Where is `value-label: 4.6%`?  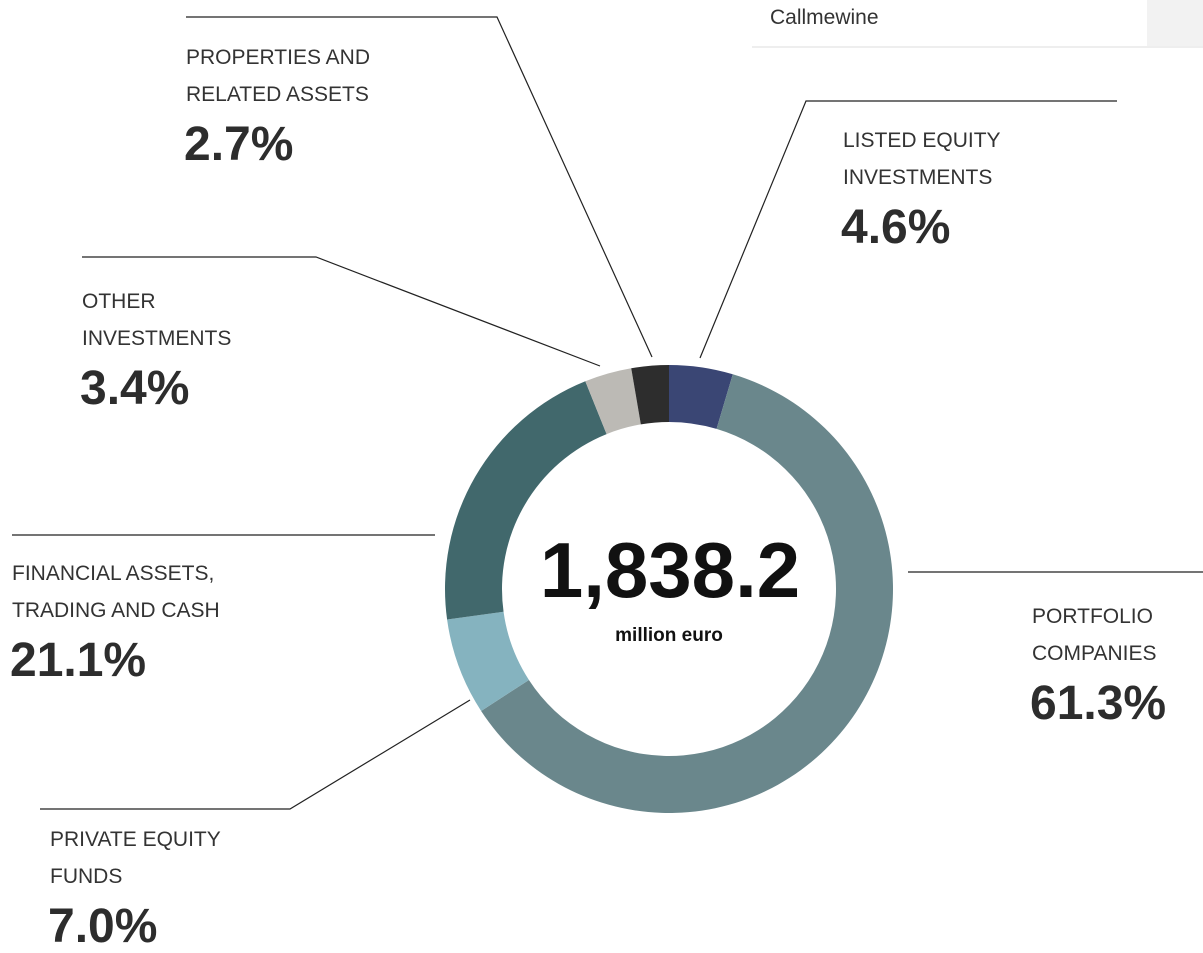 value-label: 4.6% is located at coordinates (896, 227).